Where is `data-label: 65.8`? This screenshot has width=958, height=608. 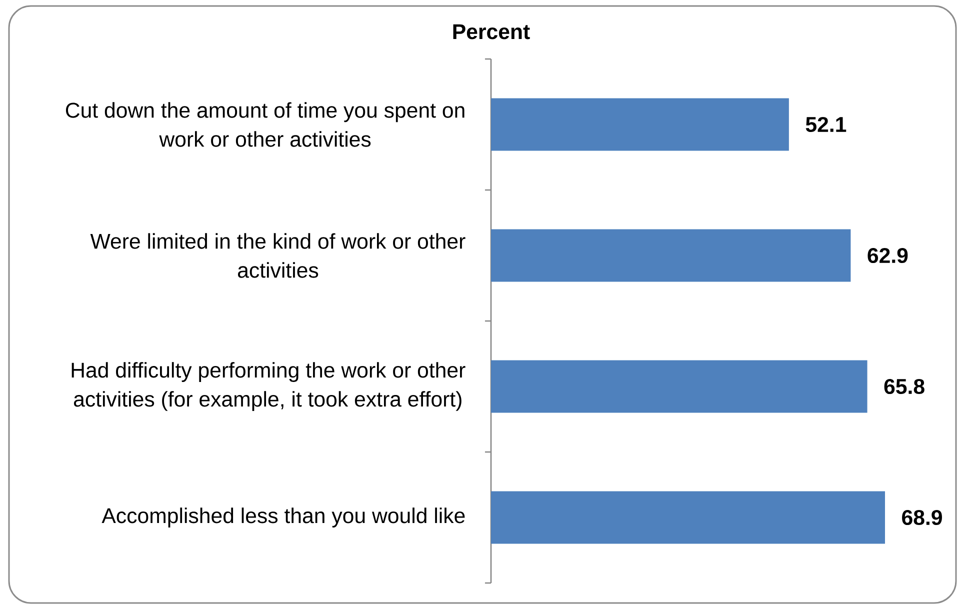 data-label: 65.8 is located at coordinates (904, 386).